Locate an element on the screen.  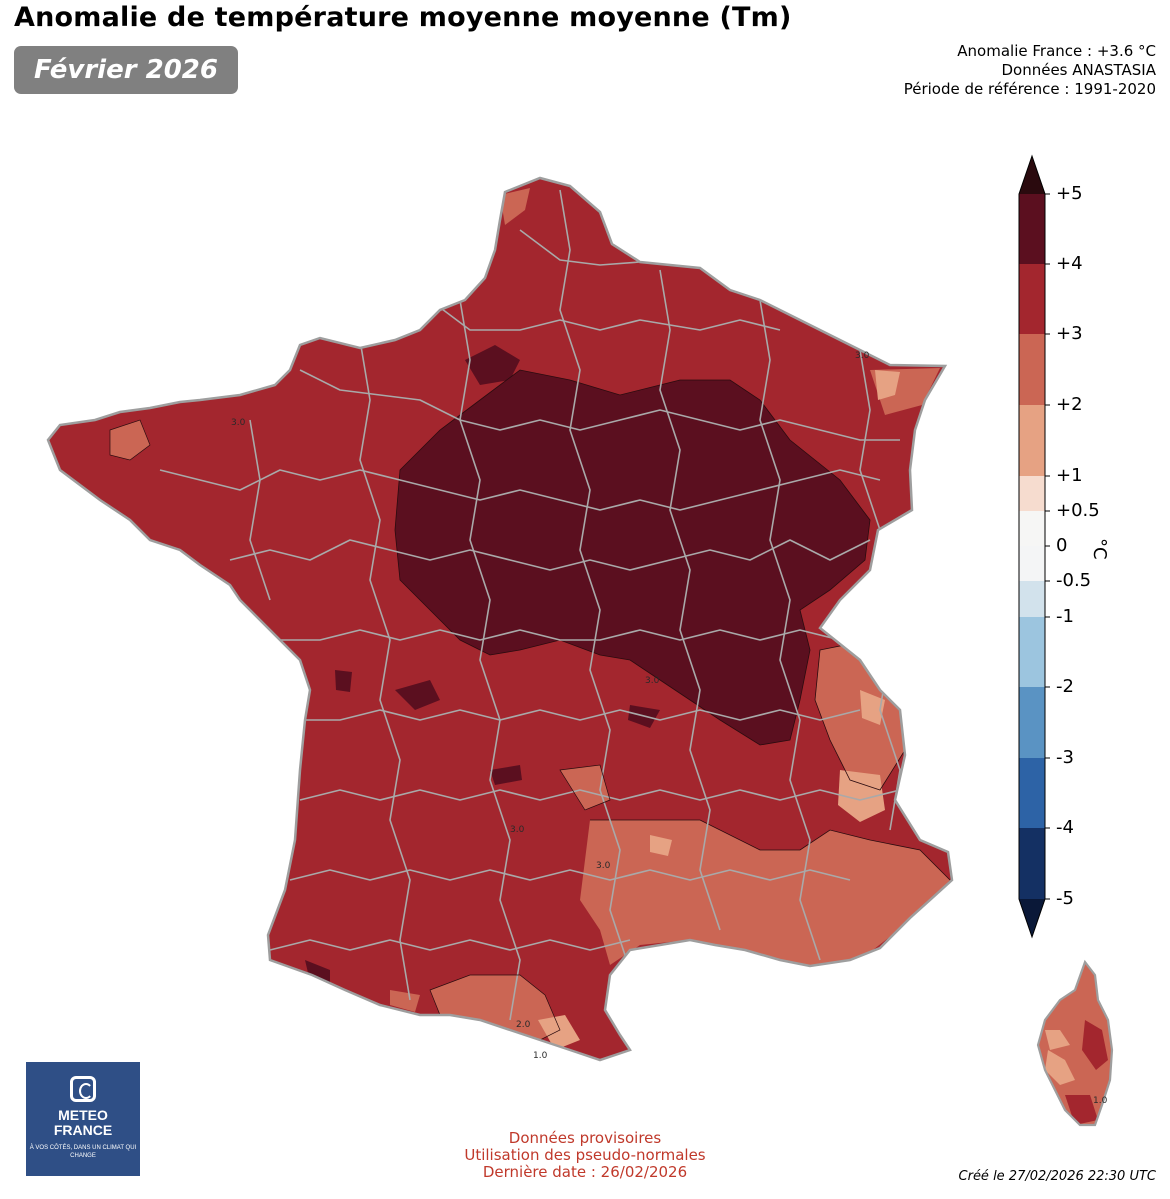
reference-period-text: Période de référence : 1991-2020 is located at coordinates (1029, 89).